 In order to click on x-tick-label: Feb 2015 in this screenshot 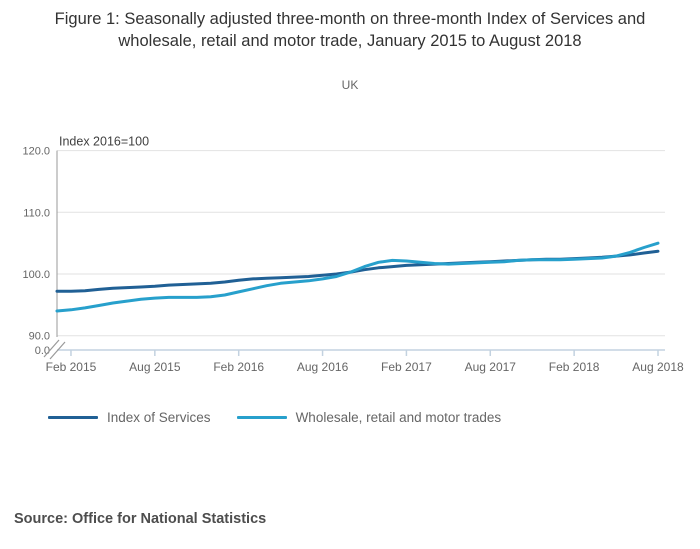, I will do `click(71, 367)`.